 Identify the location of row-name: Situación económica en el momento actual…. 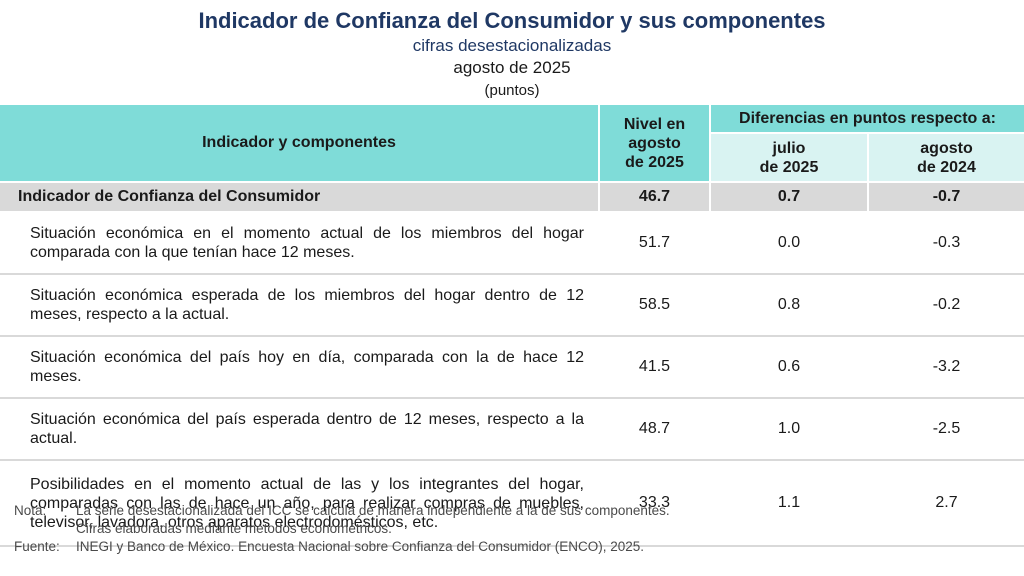
(300, 243).